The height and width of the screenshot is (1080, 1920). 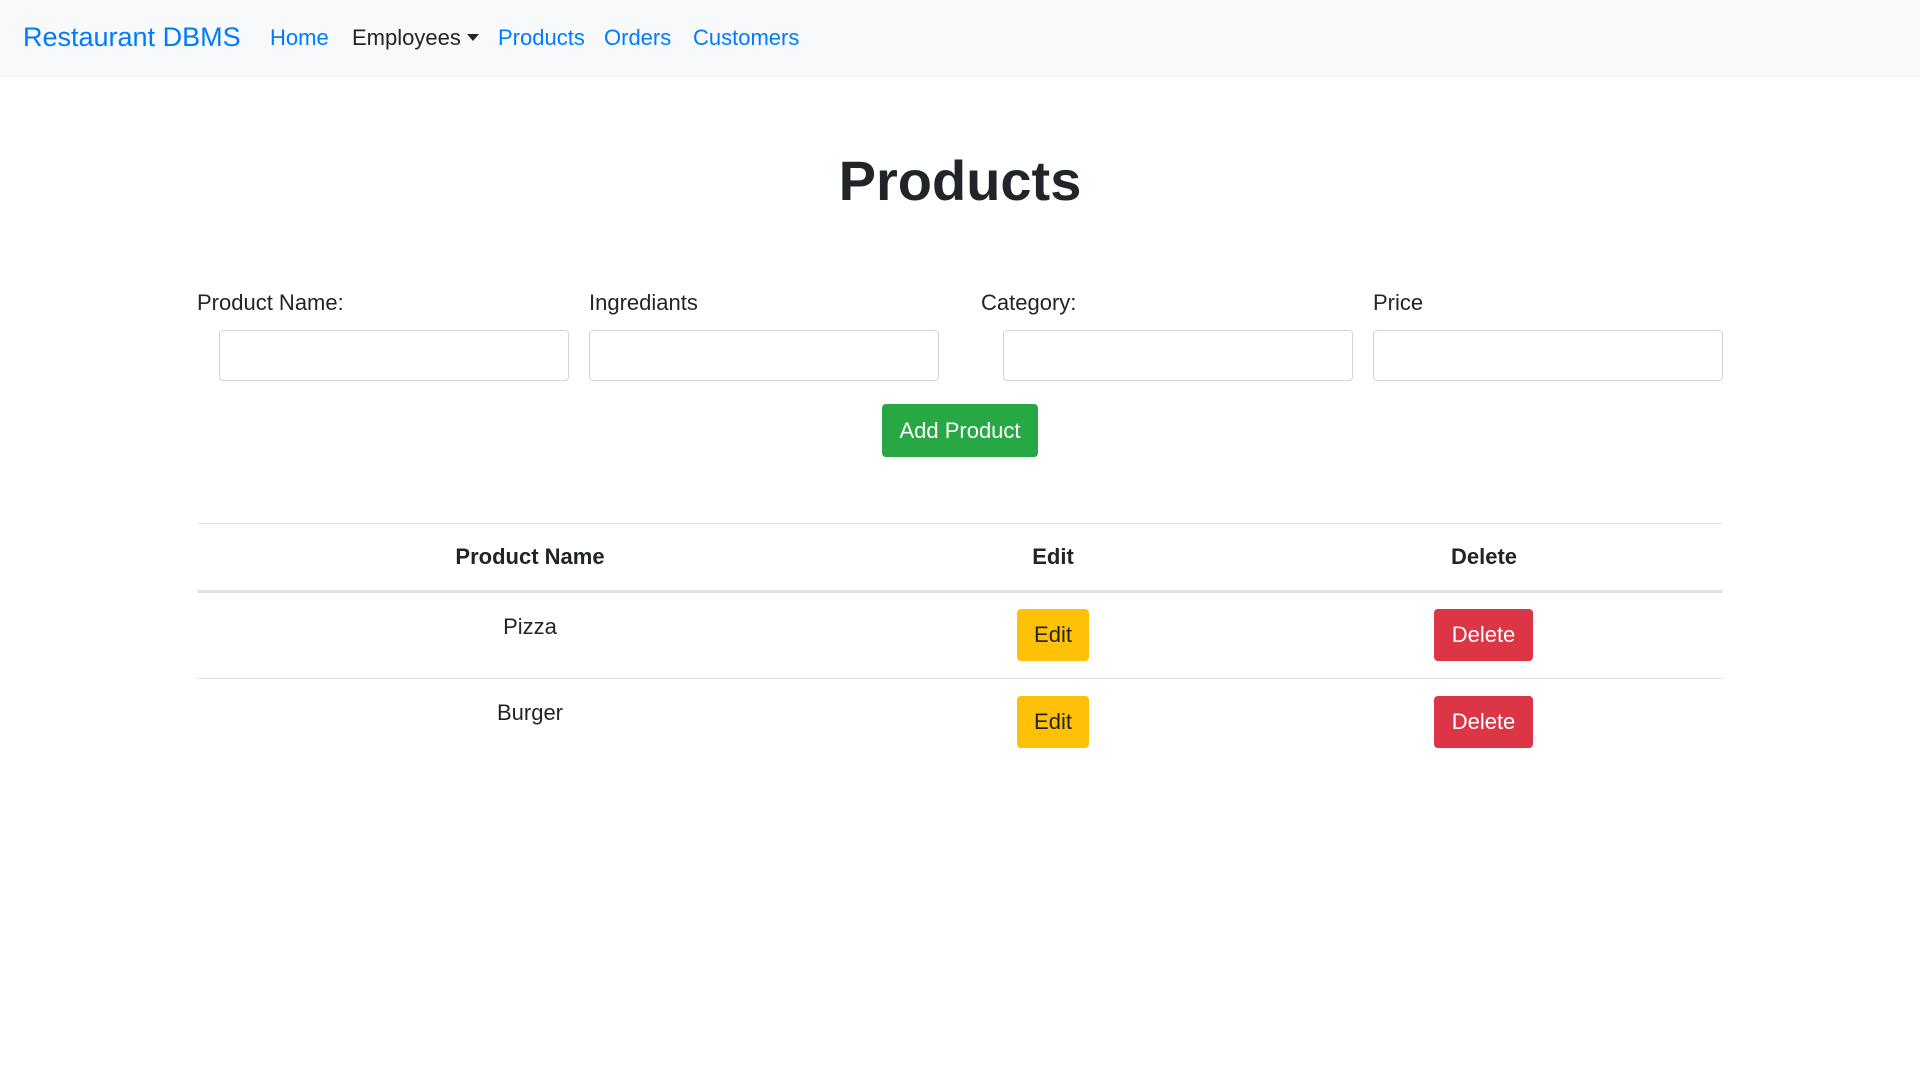 I want to click on product-name-cell: Burger, so click(x=530, y=712).